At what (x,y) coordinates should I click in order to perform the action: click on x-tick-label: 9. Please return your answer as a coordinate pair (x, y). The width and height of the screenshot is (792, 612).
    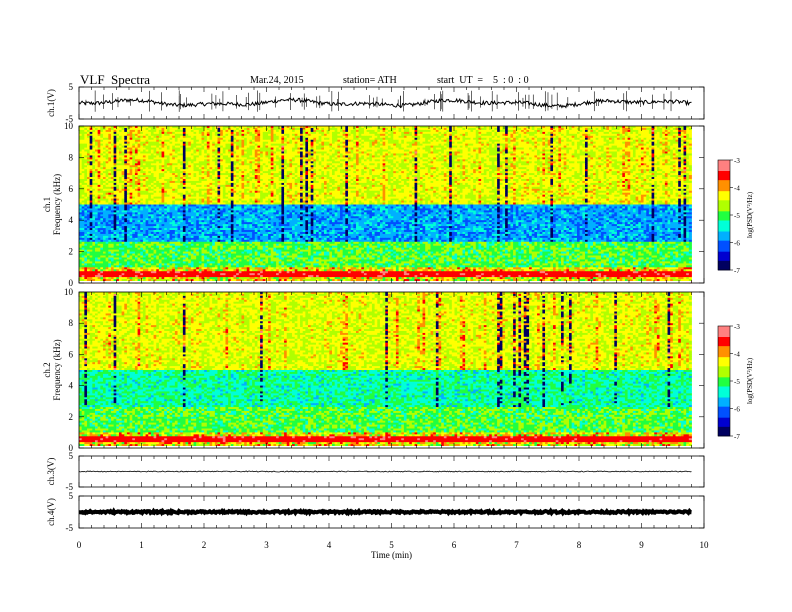
    Looking at the image, I should click on (641, 545).